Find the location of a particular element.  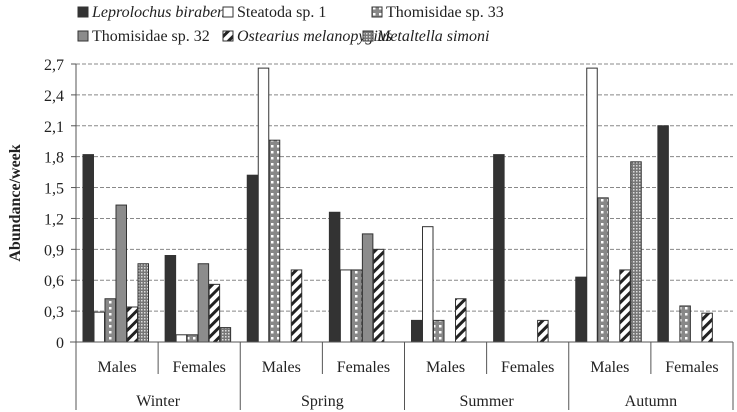

season-label: Spring is located at coordinates (322, 401).